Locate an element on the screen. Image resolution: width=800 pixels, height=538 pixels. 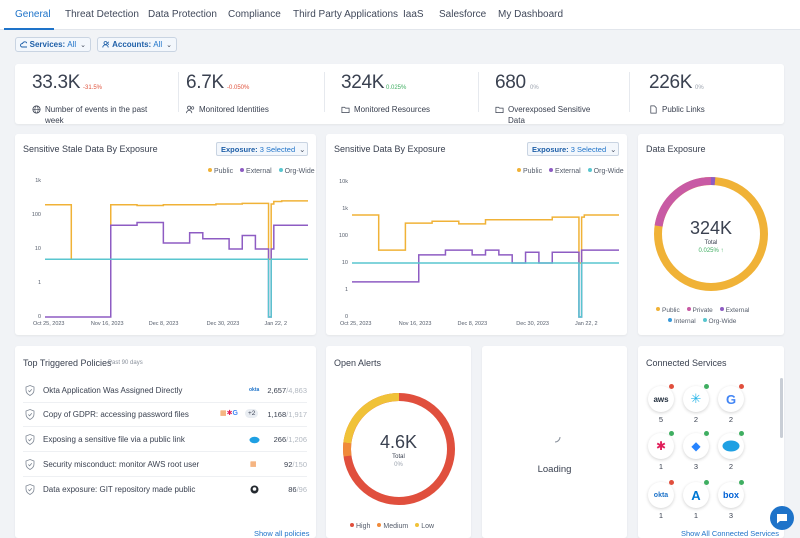
open-alerts-donut is located at coordinates (399, 449).